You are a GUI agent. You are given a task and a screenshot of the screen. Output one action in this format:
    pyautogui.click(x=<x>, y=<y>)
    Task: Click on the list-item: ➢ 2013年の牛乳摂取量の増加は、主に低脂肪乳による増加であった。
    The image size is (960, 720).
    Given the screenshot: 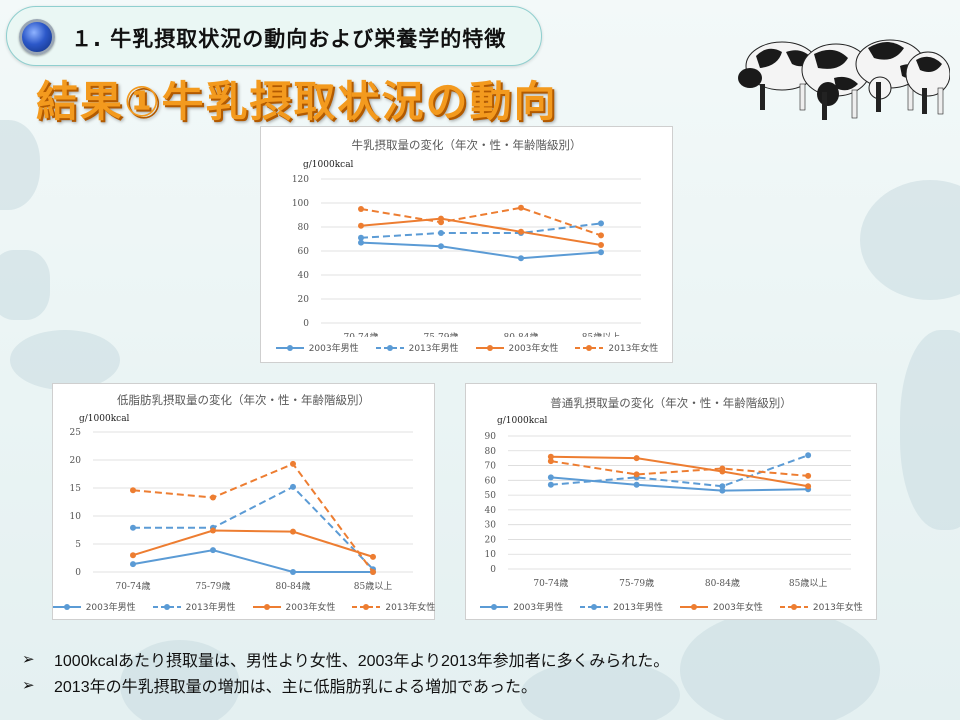 What is the action you would take?
    pyautogui.click(x=482, y=685)
    